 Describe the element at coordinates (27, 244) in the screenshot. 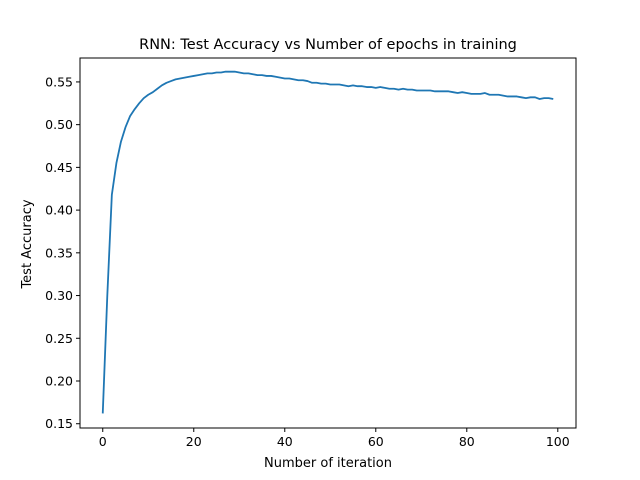

I see `y-axis-label: Test Accuracy` at that location.